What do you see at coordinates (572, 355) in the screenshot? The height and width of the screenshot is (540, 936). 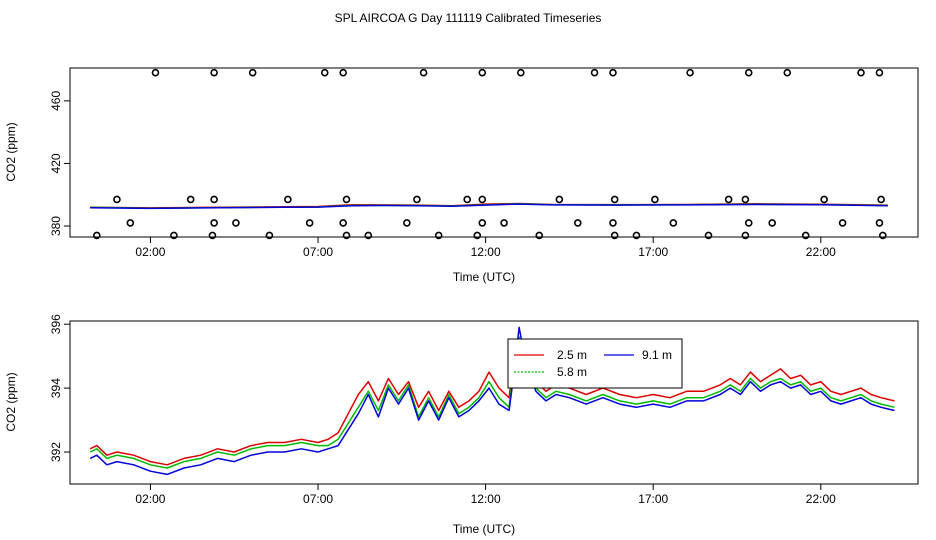 I see `legend-label-2-5m: 2.5 m` at bounding box center [572, 355].